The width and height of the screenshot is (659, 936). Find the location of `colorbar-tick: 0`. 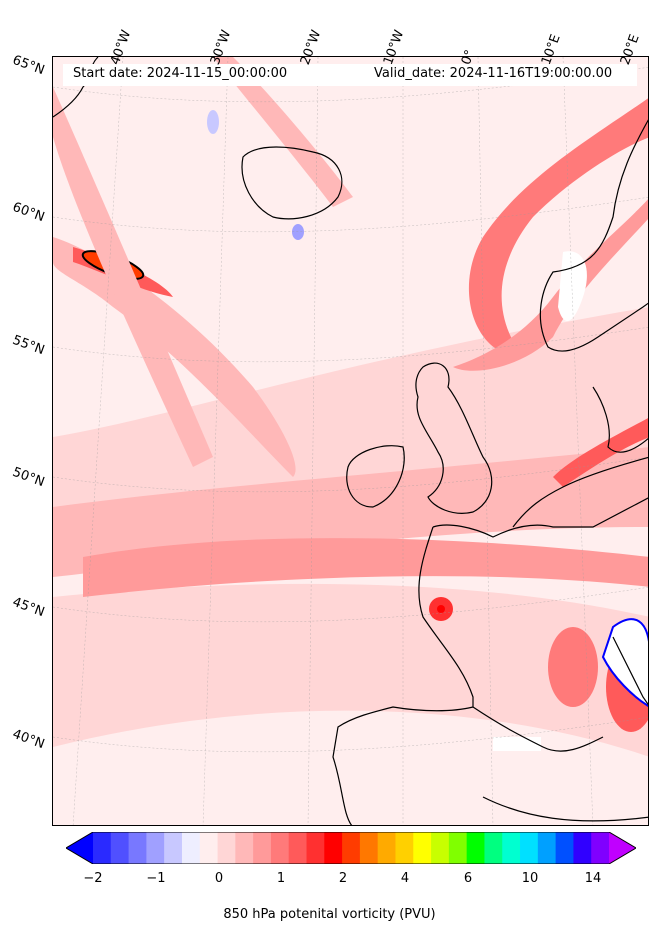

colorbar-tick: 0 is located at coordinates (219, 878).